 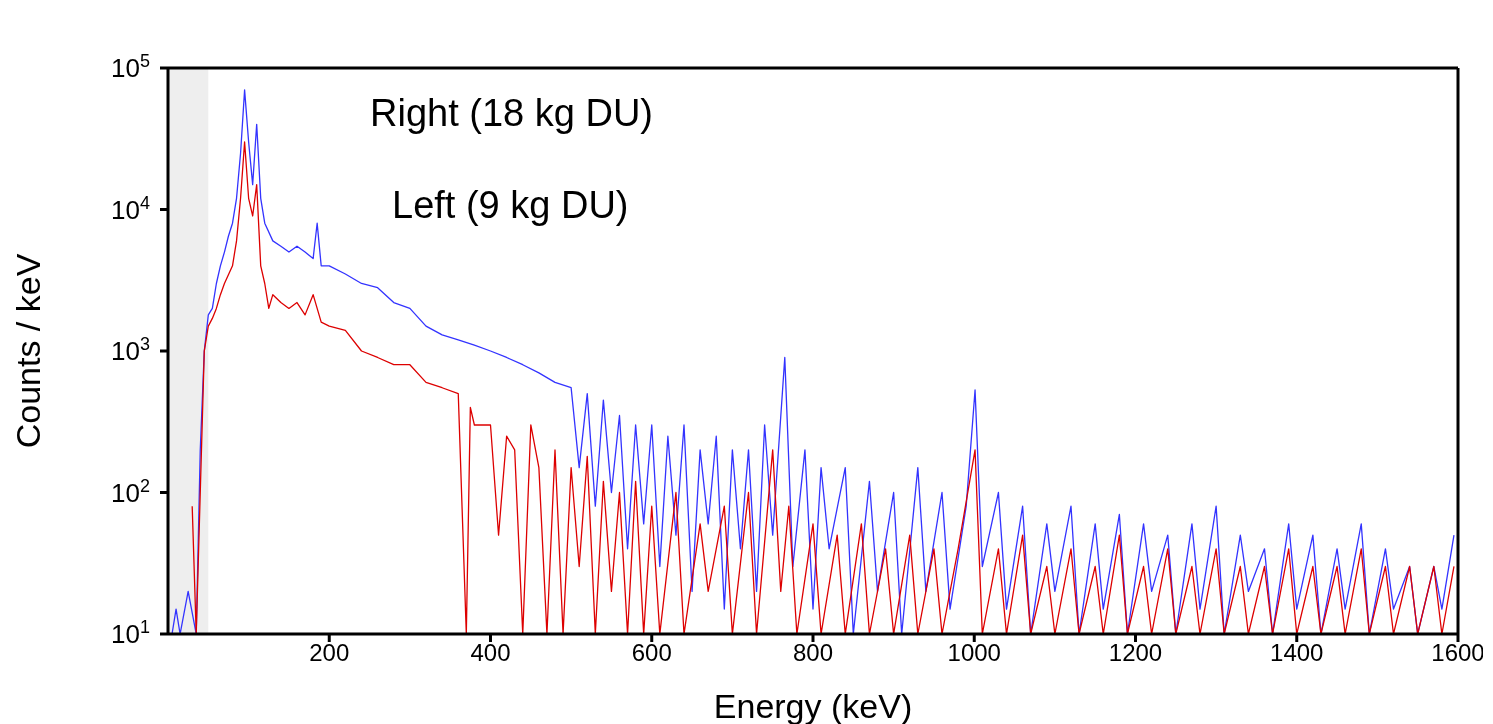 What do you see at coordinates (1458, 653) in the screenshot?
I see `x-tick-label: 1600` at bounding box center [1458, 653].